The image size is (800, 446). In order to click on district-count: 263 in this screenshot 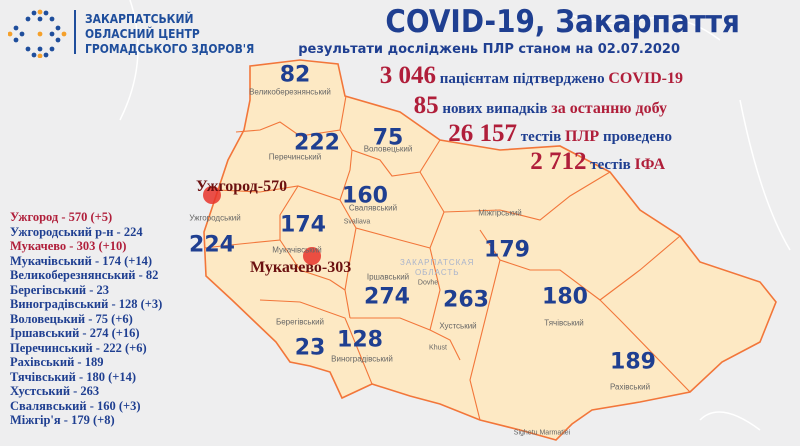, I will do `click(466, 300)`.